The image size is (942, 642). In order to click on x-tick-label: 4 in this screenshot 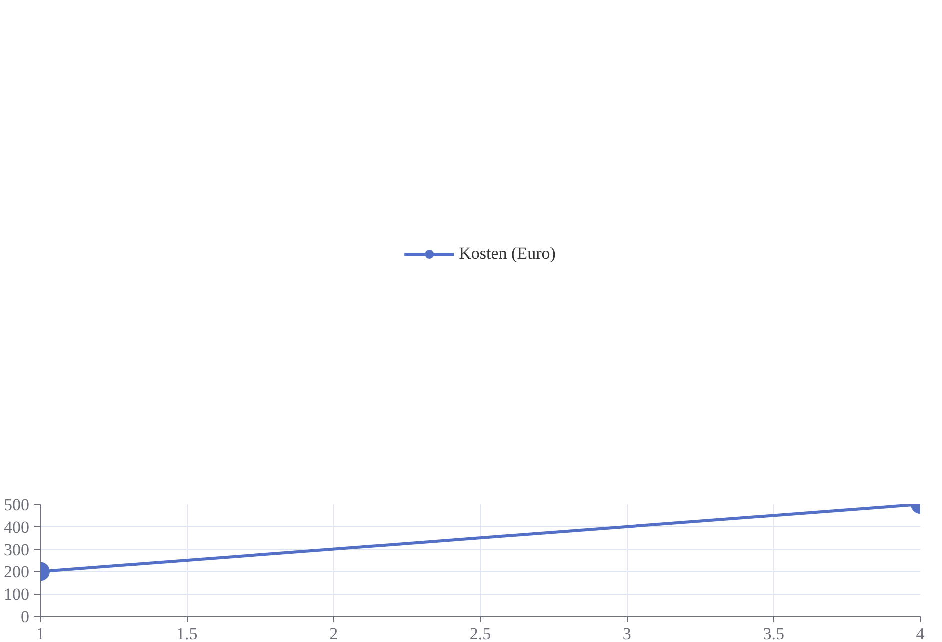, I will do `click(921, 633)`.